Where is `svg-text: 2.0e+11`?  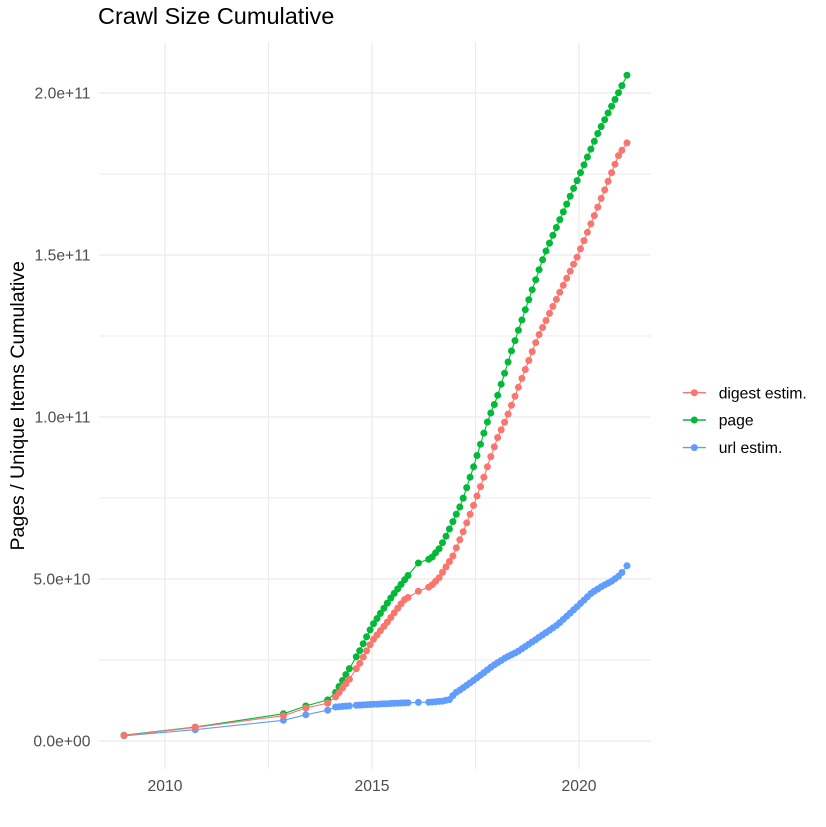 svg-text: 2.0e+11 is located at coordinates (63, 94).